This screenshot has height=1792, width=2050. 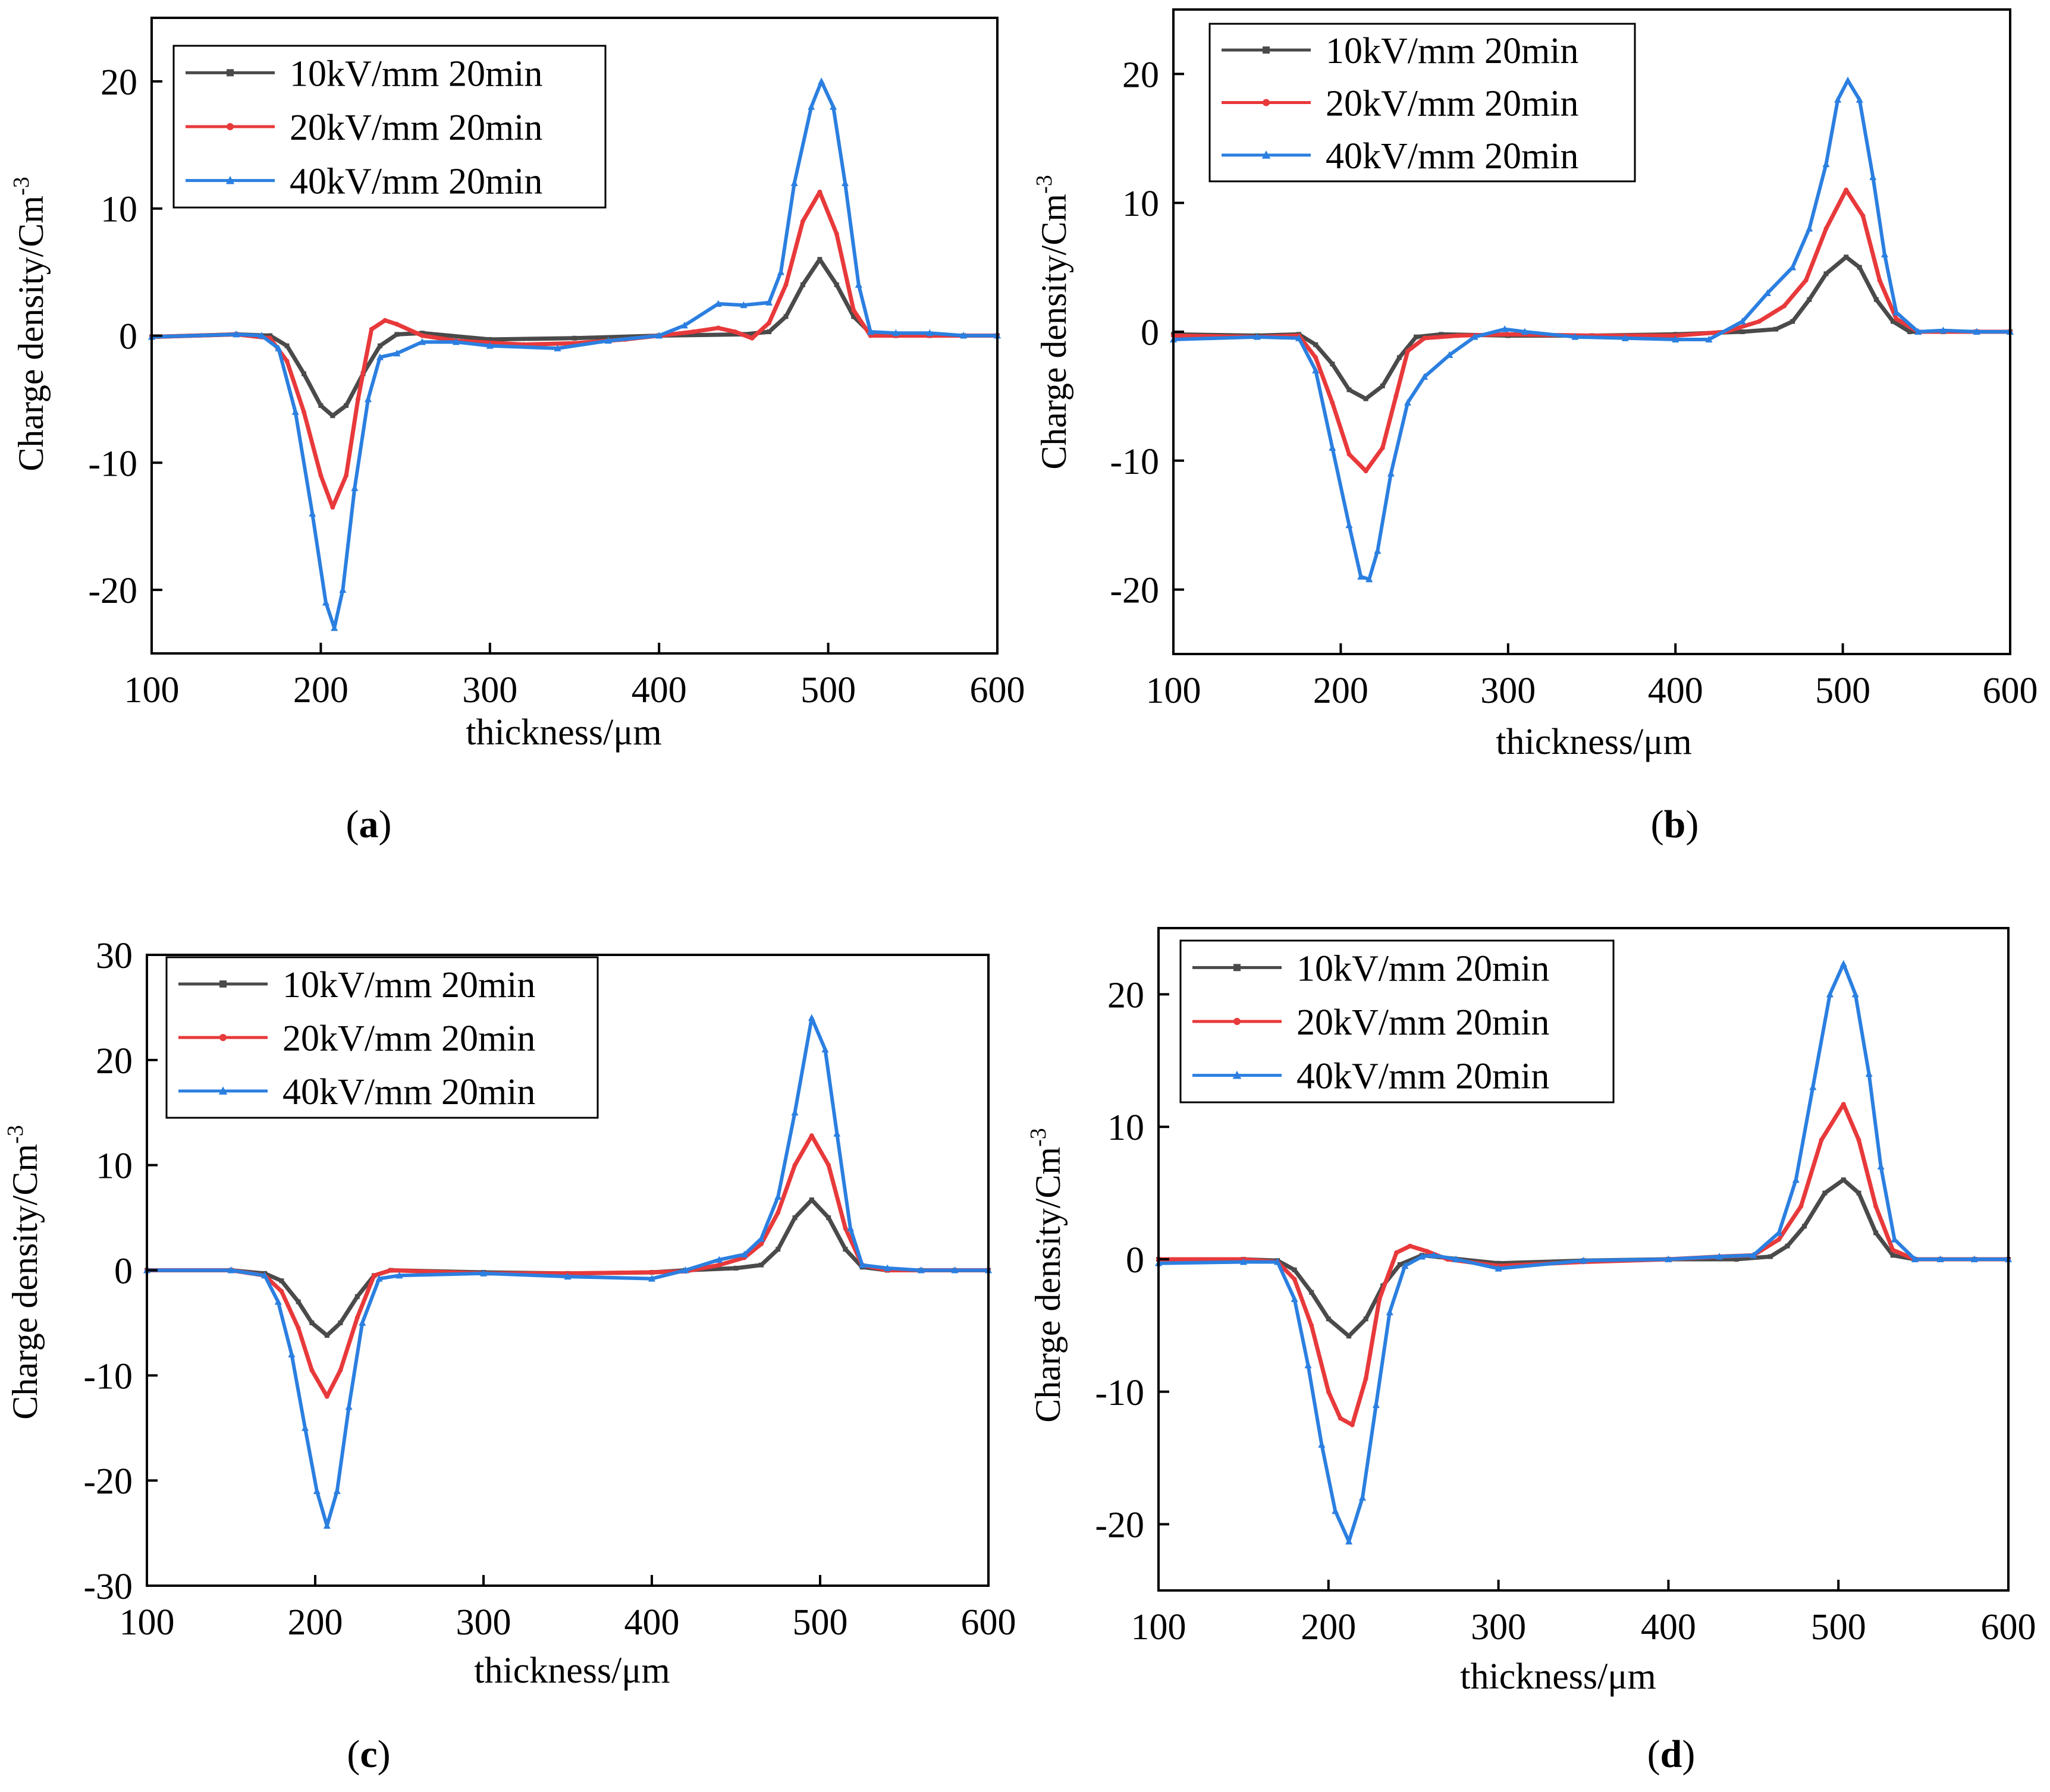 What do you see at coordinates (1397, 1021) in the screenshot?
I see `legend-d: 10kV/mm 20min 20kV/mm 20min 40kV/mm 20min` at bounding box center [1397, 1021].